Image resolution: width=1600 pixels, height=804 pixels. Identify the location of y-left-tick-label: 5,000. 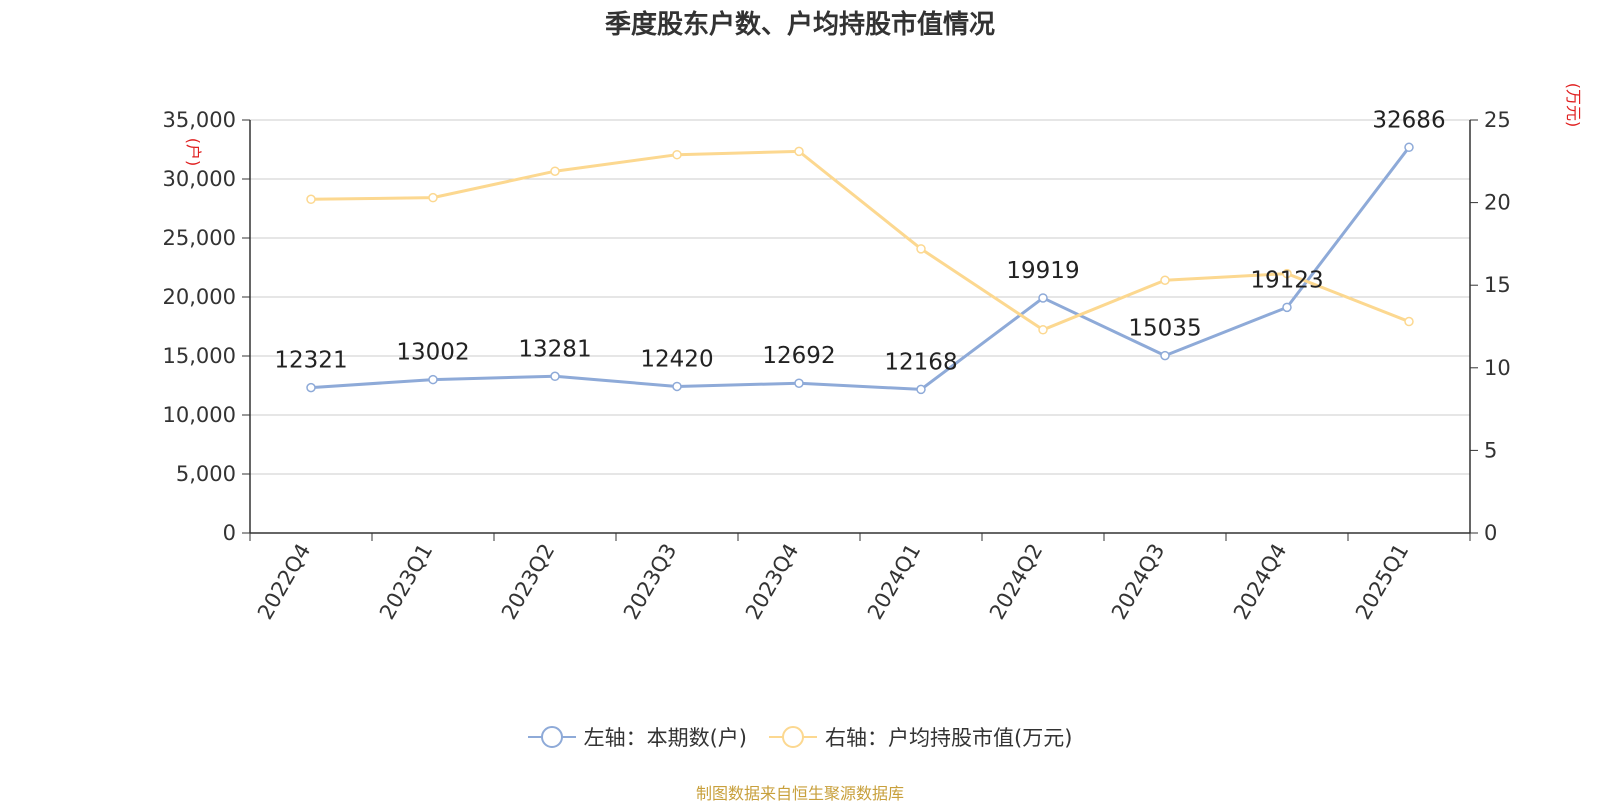
(206, 474).